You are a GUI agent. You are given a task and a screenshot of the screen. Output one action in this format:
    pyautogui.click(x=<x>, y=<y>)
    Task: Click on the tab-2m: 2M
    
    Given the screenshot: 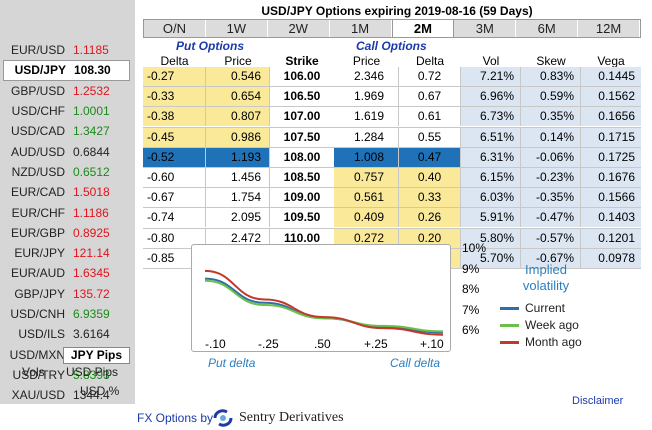 What is the action you would take?
    pyautogui.click(x=423, y=28)
    